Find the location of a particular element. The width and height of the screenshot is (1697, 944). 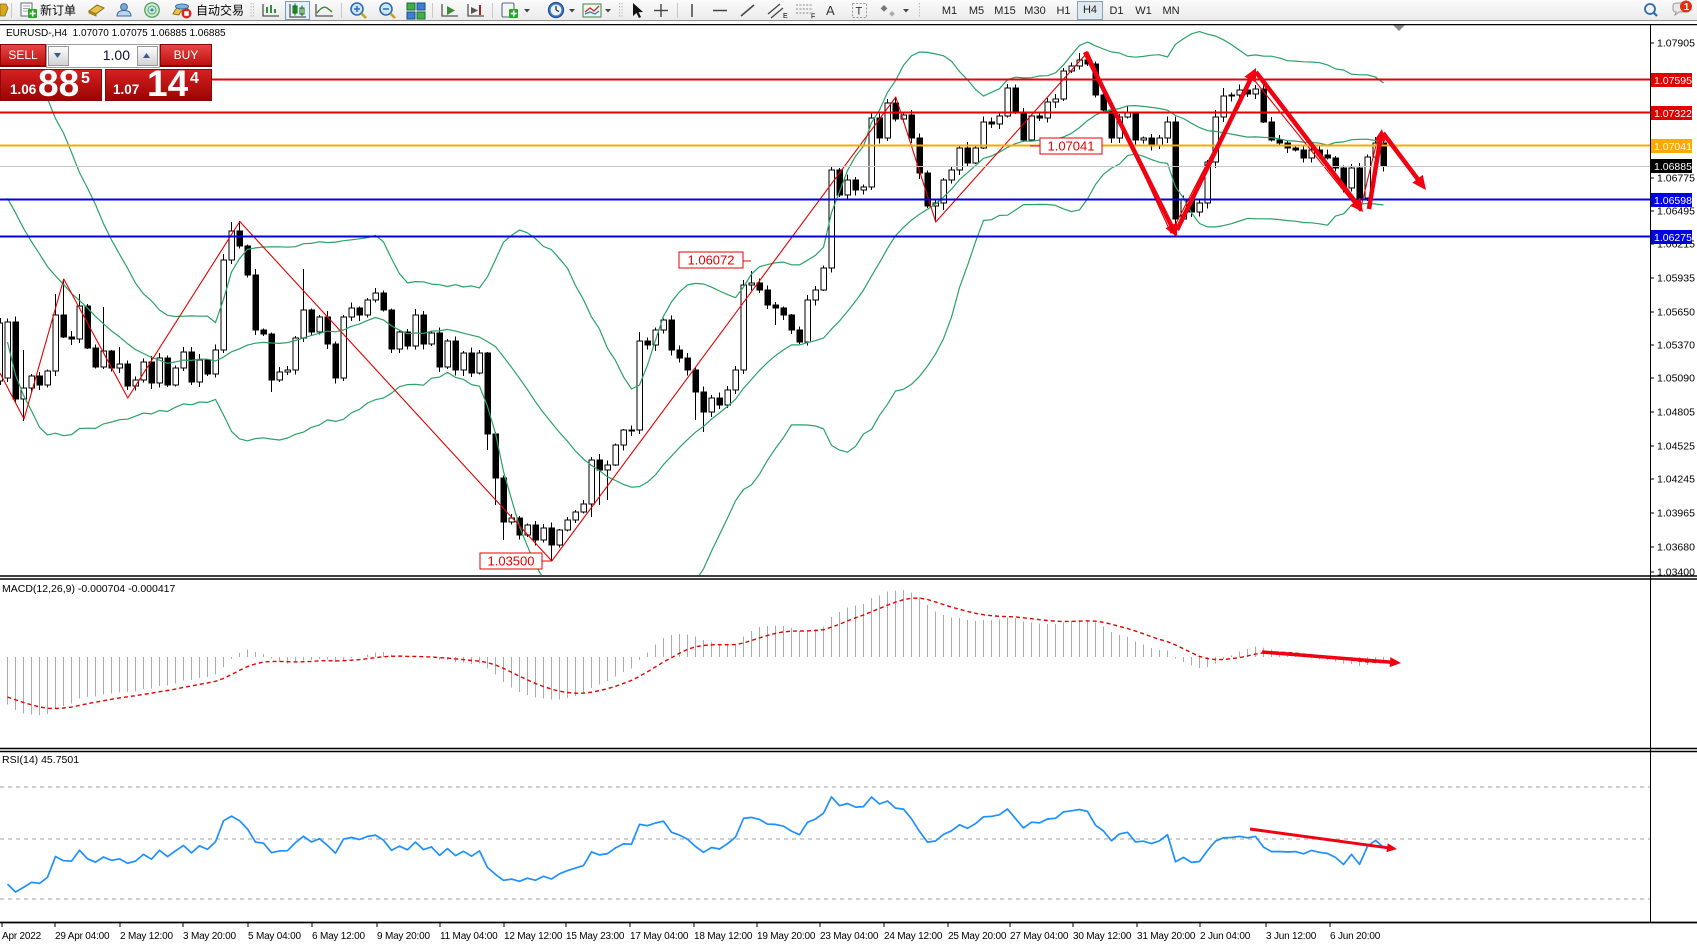

svg-text: Apr 2022 is located at coordinates (22, 936).